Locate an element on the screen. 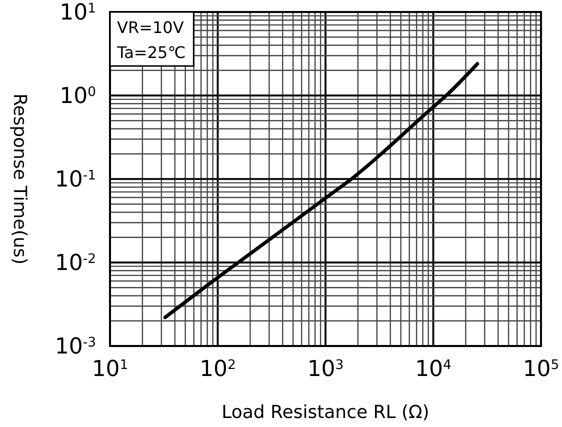  x-tick-label: 10$^{3}$ is located at coordinates (325, 369).